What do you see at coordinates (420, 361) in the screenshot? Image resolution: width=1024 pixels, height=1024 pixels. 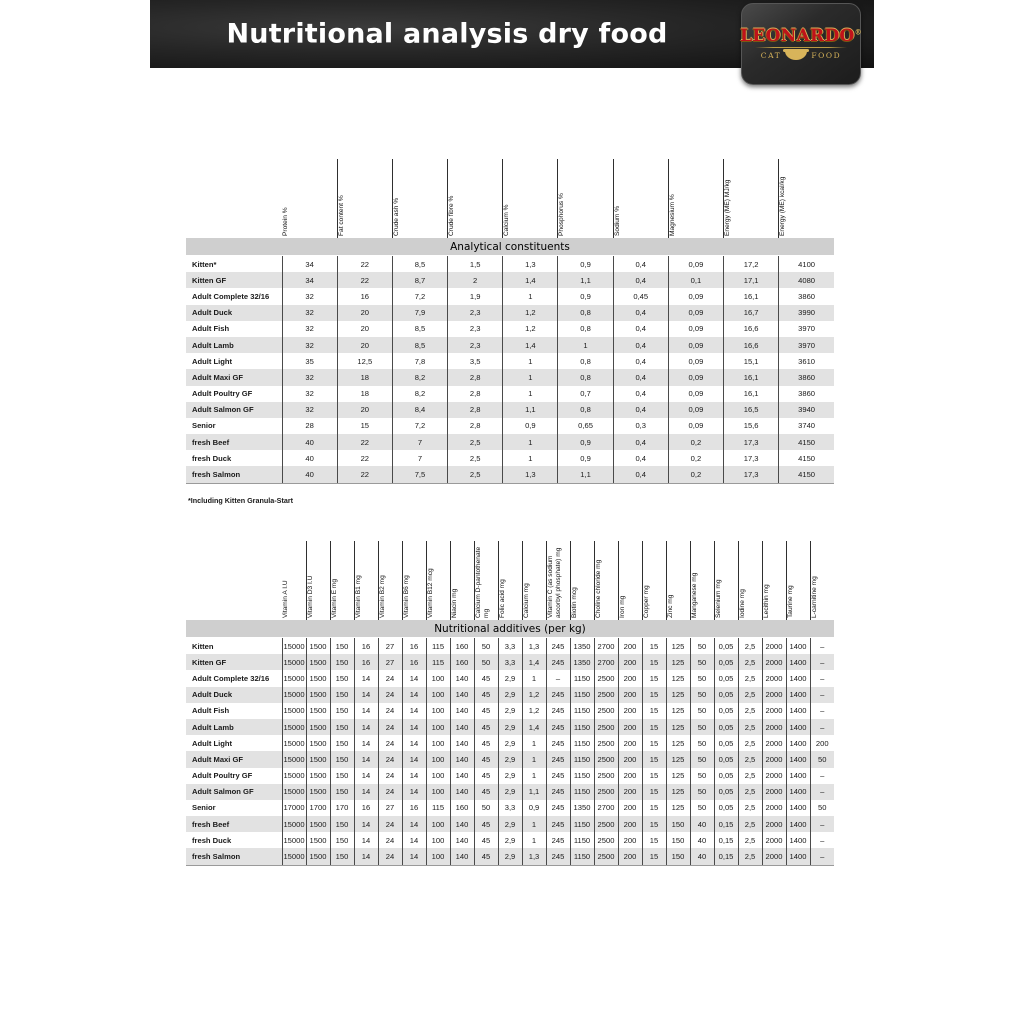 I see `table-cell: 7,8` at bounding box center [420, 361].